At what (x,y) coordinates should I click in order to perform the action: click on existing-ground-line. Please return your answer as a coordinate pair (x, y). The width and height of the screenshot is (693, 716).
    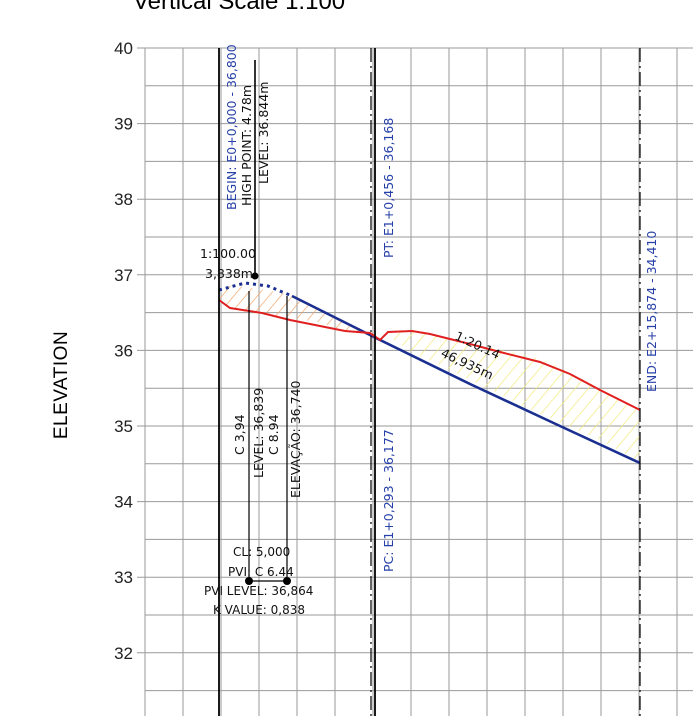
    Looking at the image, I should click on (429, 355).